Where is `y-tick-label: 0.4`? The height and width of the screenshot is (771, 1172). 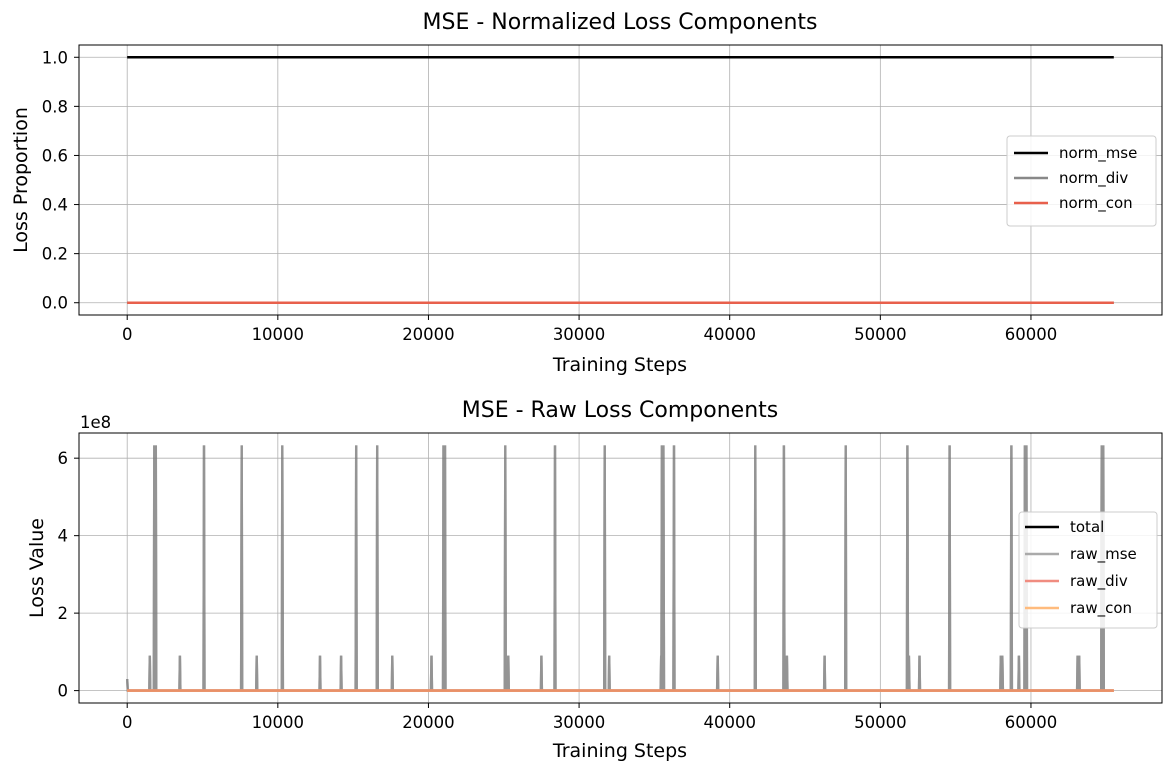 y-tick-label: 0.4 is located at coordinates (55, 205).